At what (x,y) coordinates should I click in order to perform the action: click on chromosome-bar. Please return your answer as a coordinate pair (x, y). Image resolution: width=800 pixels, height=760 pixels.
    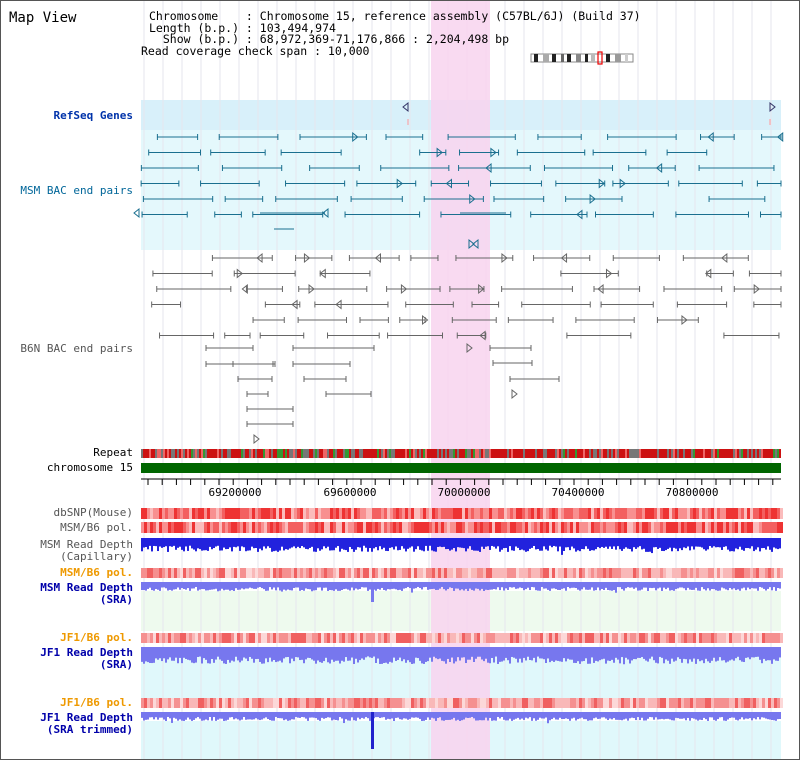
    Looking at the image, I should click on (461, 468).